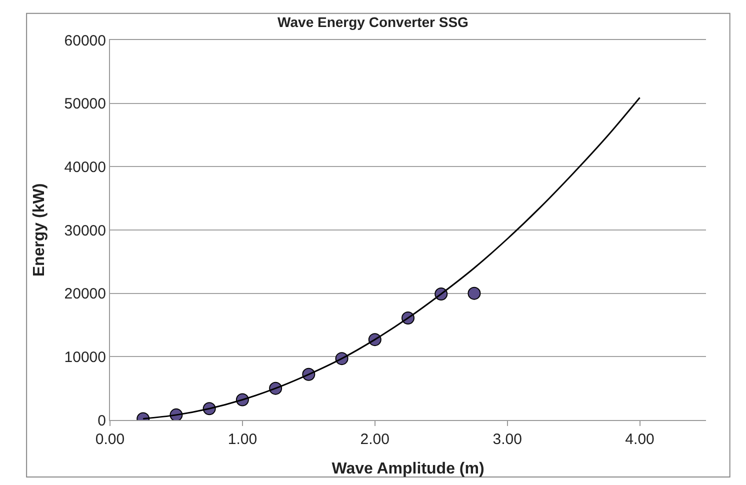 The width and height of the screenshot is (746, 485). What do you see at coordinates (373, 22) in the screenshot?
I see `chart-title: Wave Energy Converter SSG` at bounding box center [373, 22].